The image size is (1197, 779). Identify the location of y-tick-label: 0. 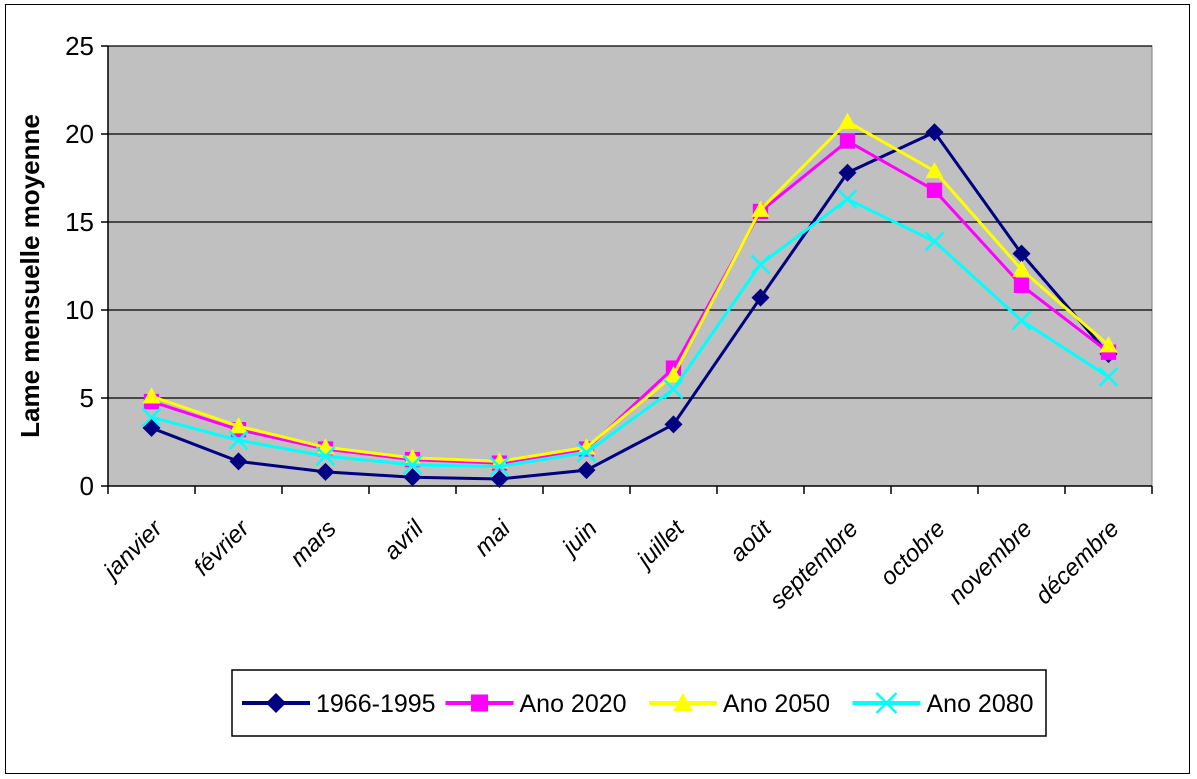
(87, 486).